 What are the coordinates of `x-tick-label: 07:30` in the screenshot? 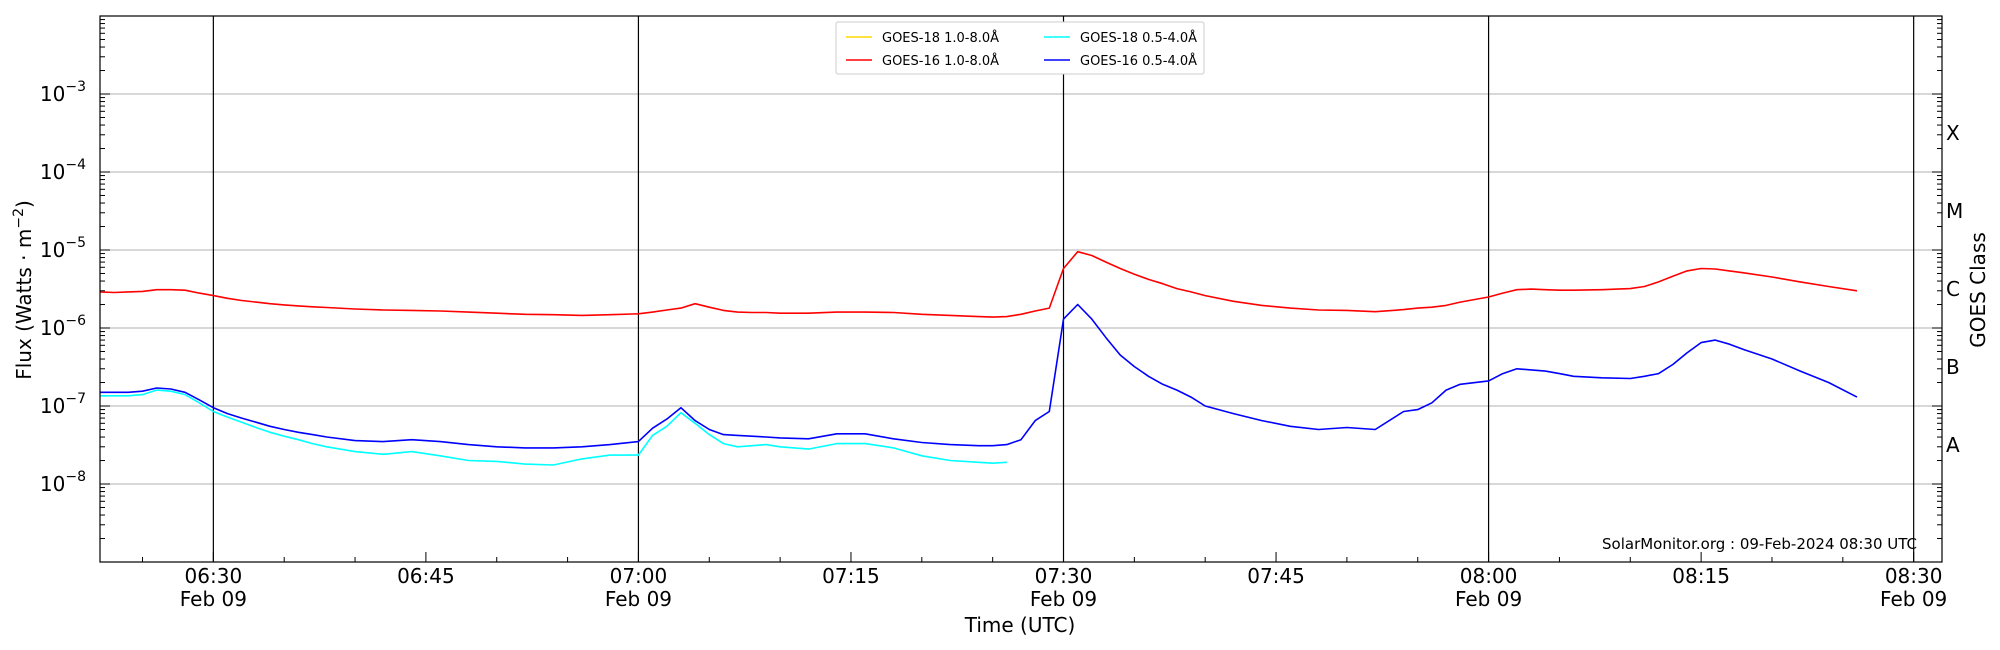 It's located at (1064, 576).